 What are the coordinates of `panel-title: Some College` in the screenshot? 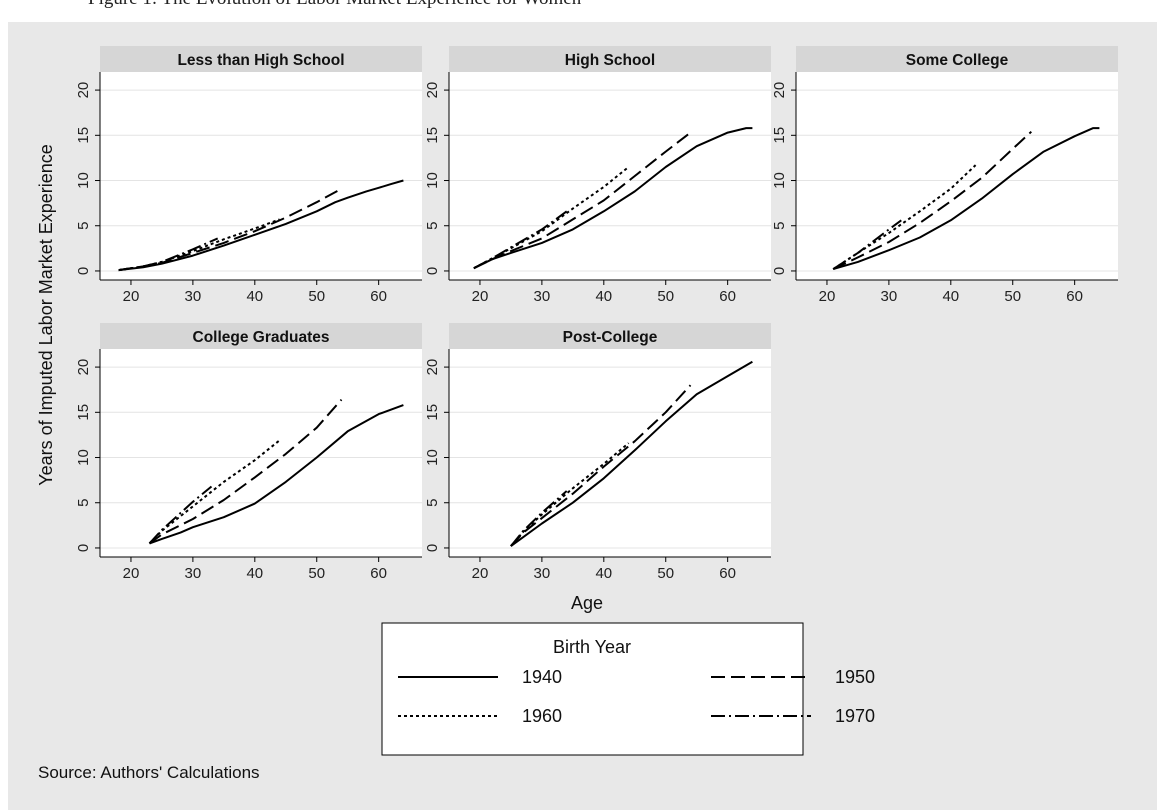 It's located at (957, 60).